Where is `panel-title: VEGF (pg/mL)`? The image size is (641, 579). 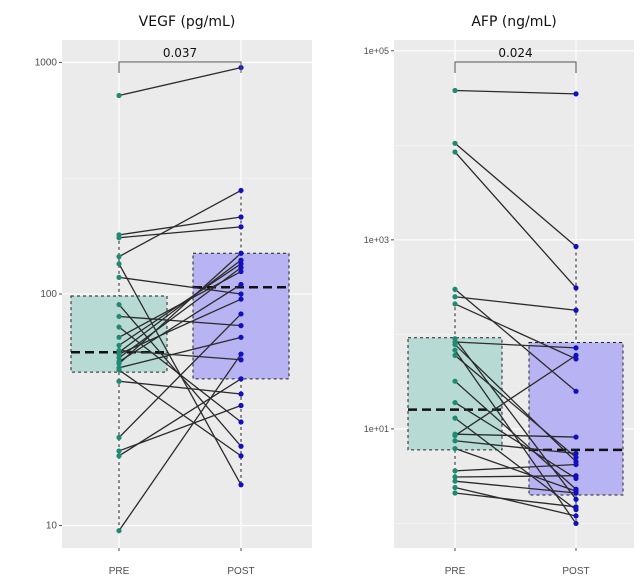
panel-title: VEGF (pg/mL) is located at coordinates (187, 22).